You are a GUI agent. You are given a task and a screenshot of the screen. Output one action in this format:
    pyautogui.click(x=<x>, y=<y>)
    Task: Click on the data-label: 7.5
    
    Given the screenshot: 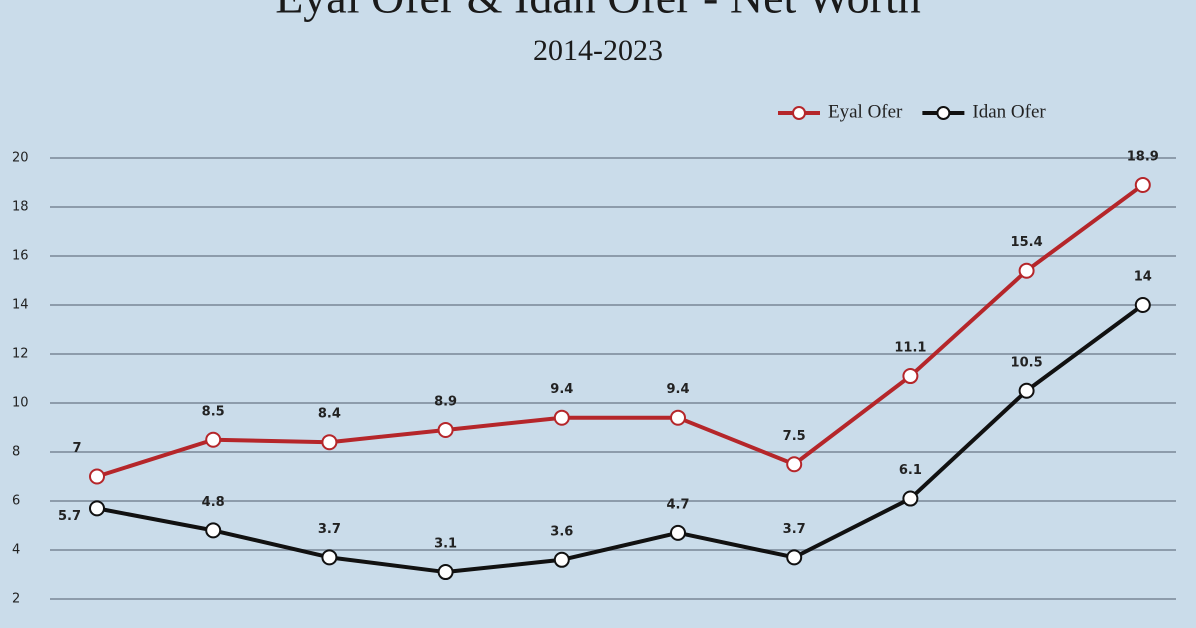 What is the action you would take?
    pyautogui.click(x=794, y=436)
    